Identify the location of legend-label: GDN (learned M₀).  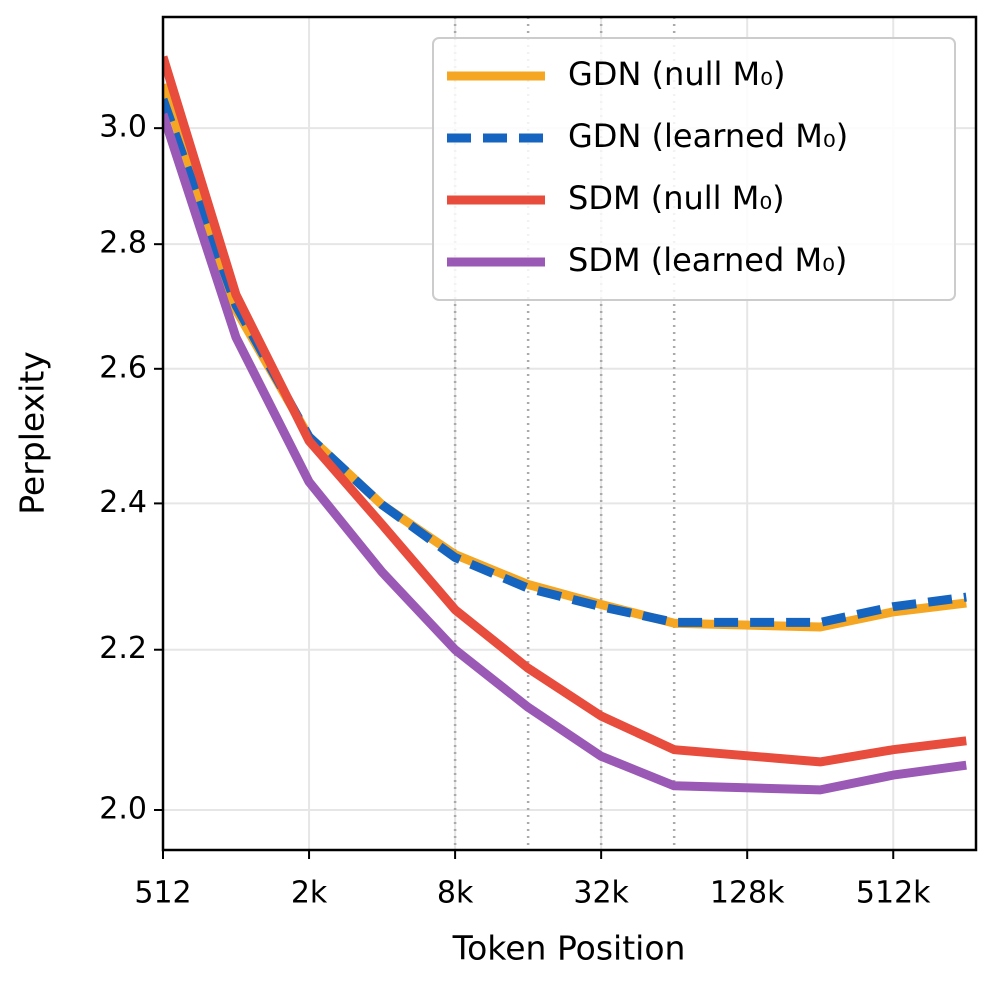
(708, 136).